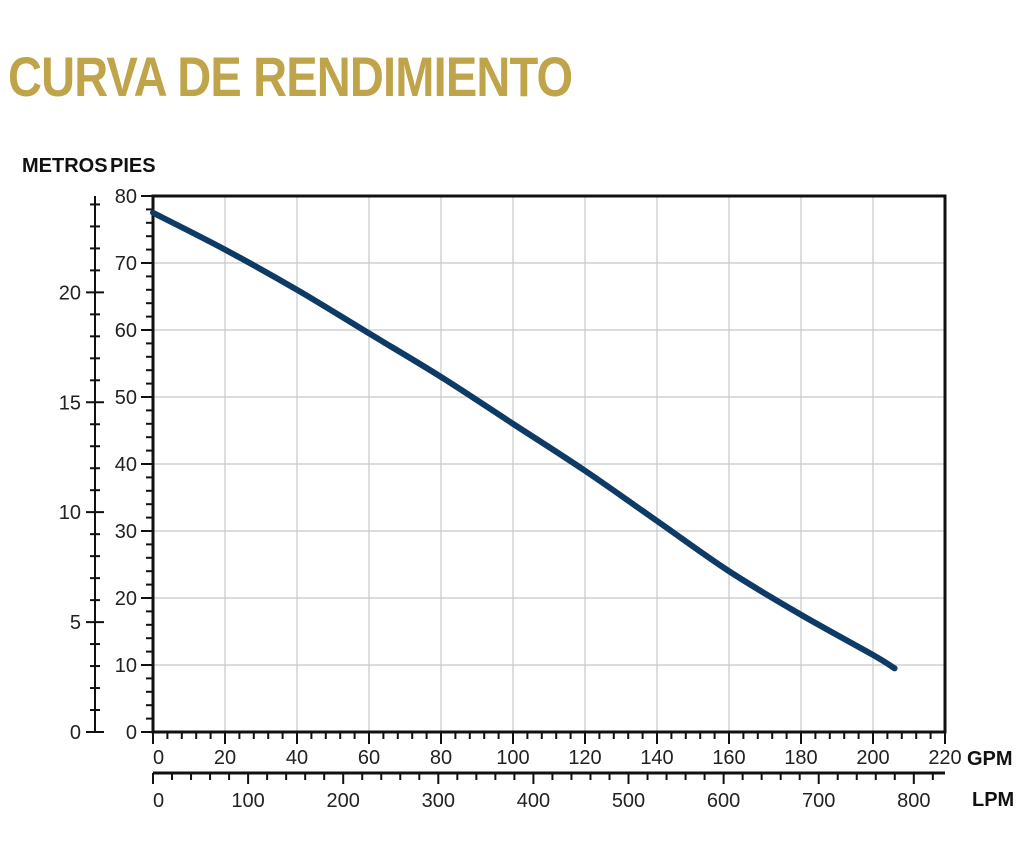 The height and width of the screenshot is (853, 1024). What do you see at coordinates (126, 532) in the screenshot?
I see `pies-tick-label: 30` at bounding box center [126, 532].